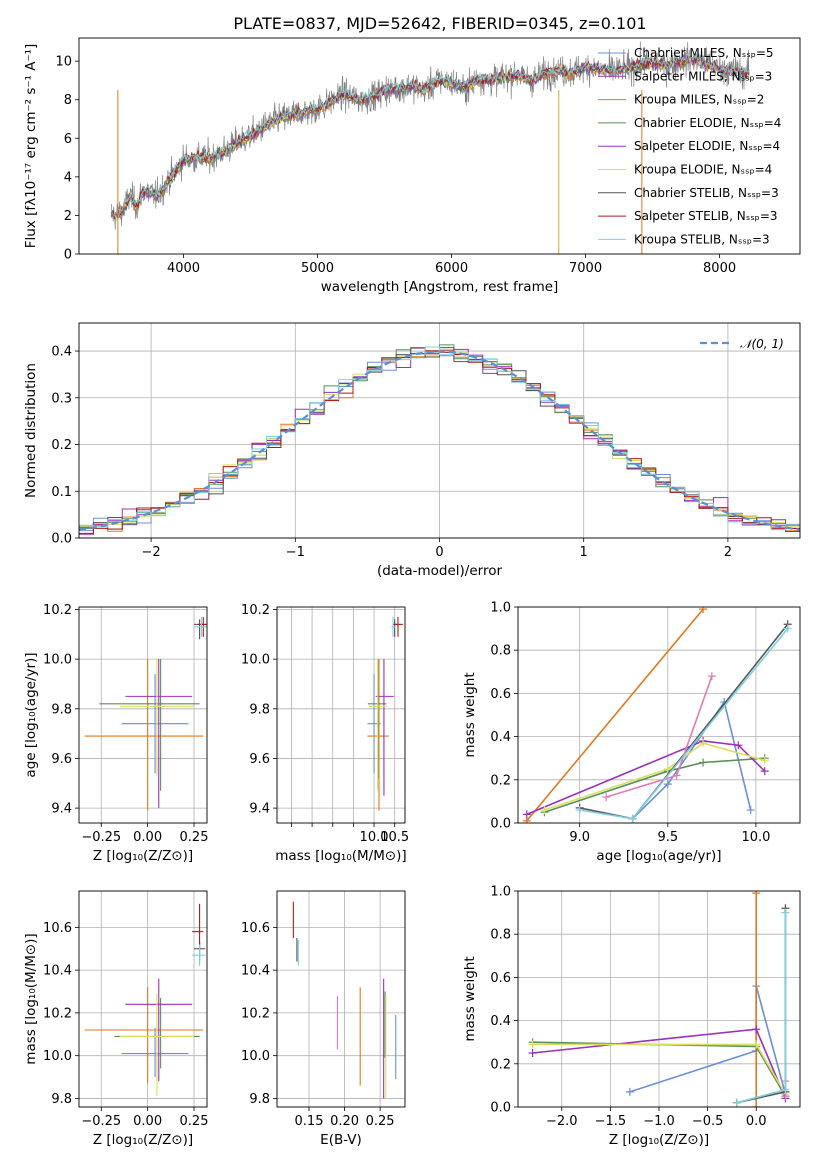 The width and height of the screenshot is (819, 1170). What do you see at coordinates (728, 552) in the screenshot?
I see `x-tick-label: 2` at bounding box center [728, 552].